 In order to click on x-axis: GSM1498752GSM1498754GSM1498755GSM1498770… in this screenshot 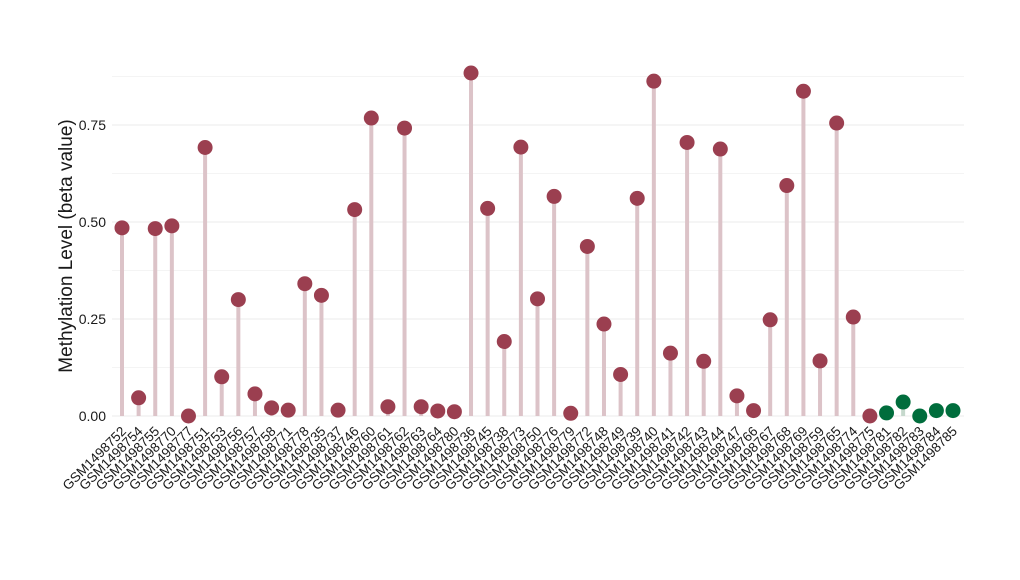, I will do `click(510, 458)`.